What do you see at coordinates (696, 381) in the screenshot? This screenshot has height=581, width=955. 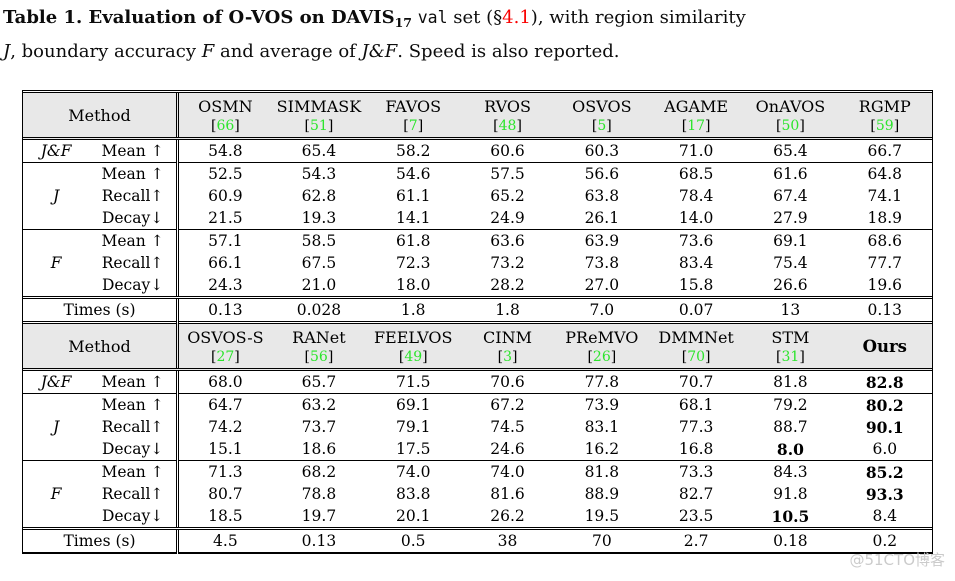 I see `metric-value: 70.7` at bounding box center [696, 381].